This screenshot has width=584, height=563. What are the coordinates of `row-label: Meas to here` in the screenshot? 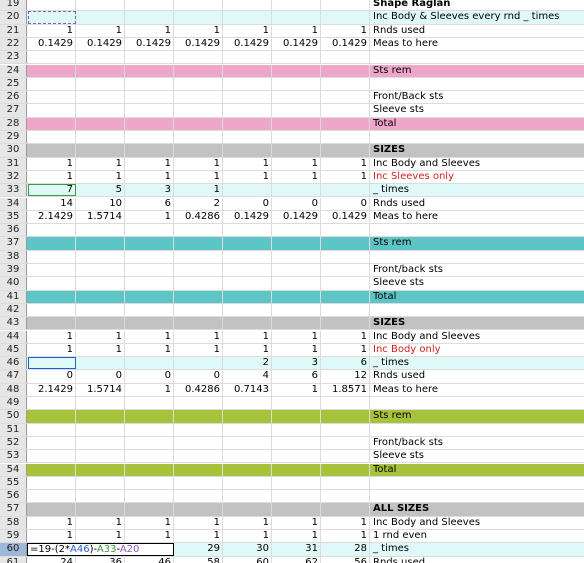 It's located at (406, 216).